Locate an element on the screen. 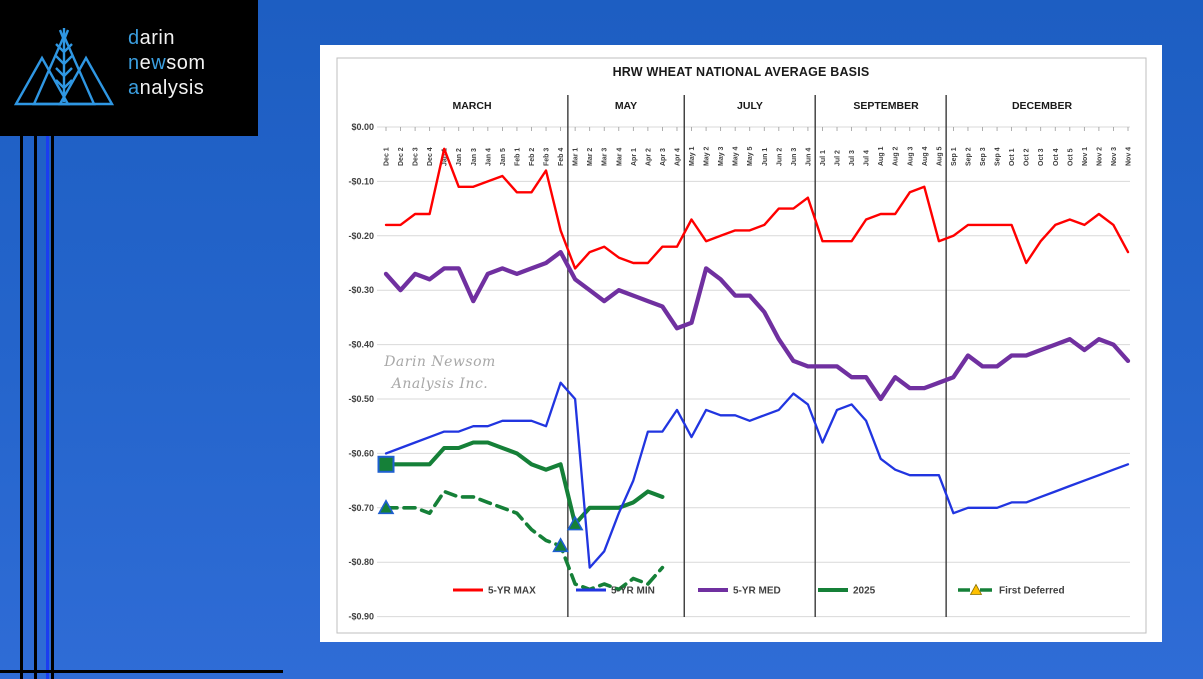 Image resolution: width=1203 pixels, height=679 pixels. svg-text: Sep 3 is located at coordinates (983, 156).